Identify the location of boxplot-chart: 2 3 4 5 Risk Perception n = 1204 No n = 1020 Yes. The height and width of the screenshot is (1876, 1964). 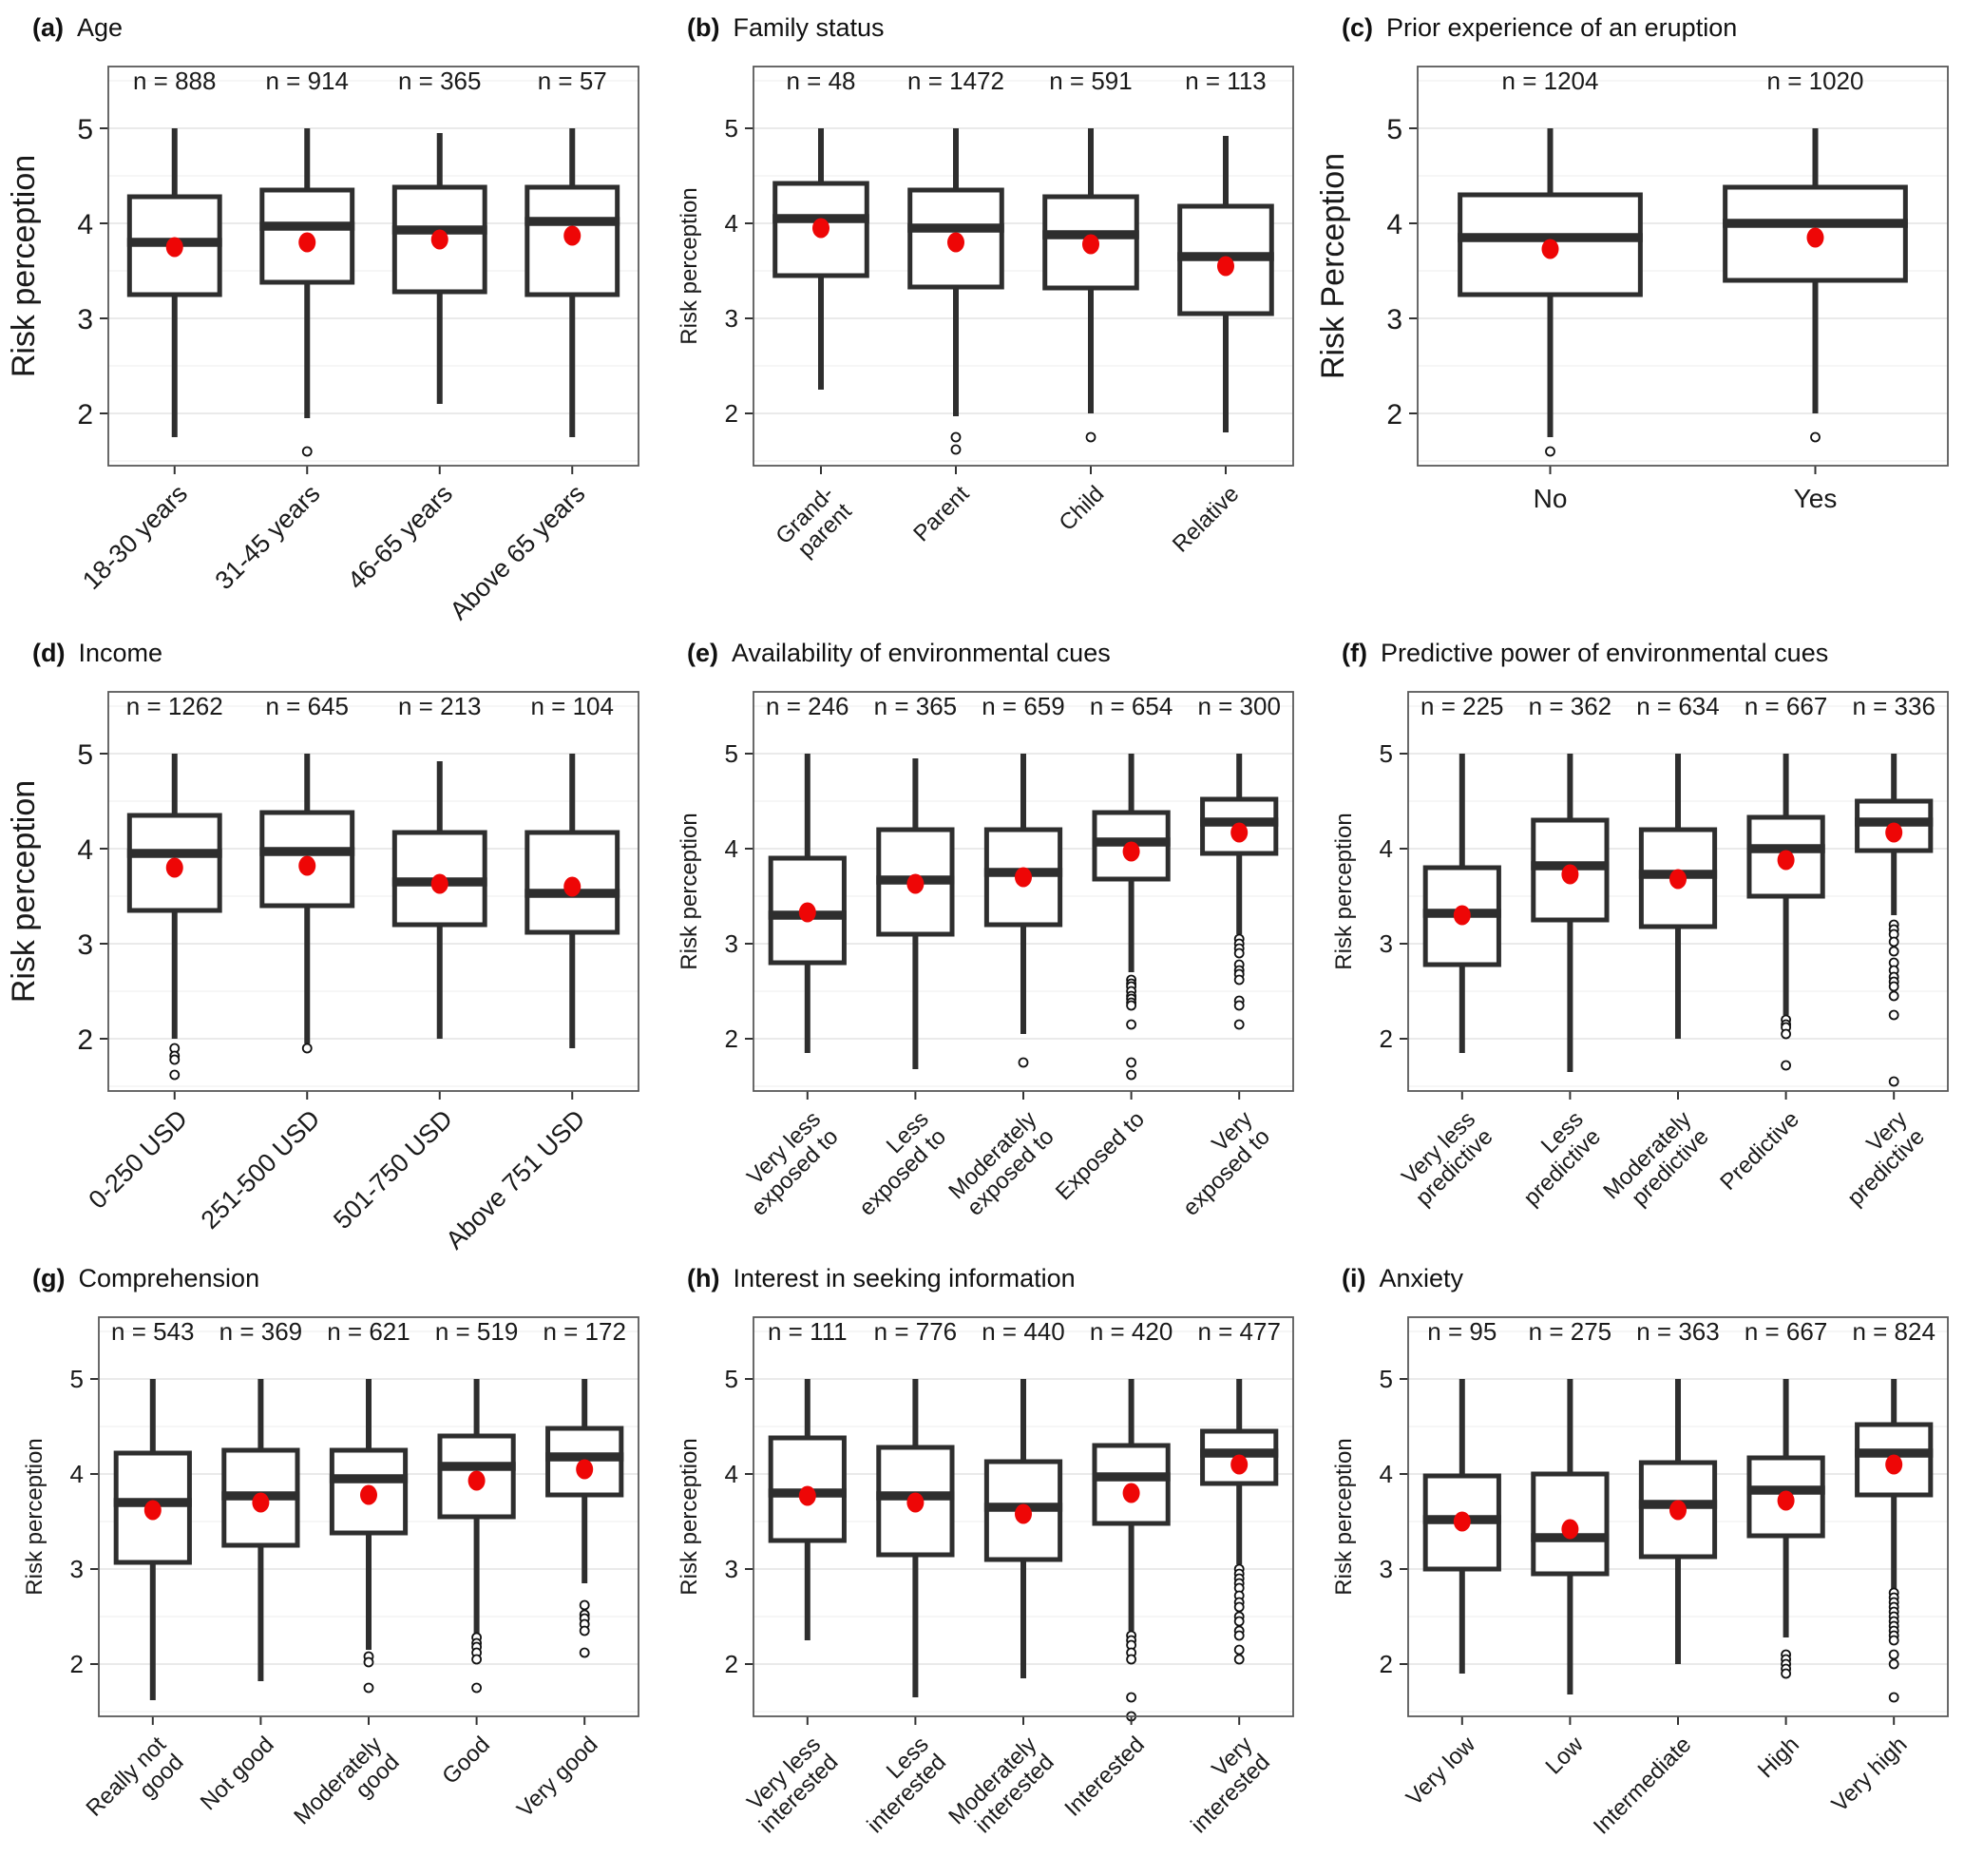
(1636, 335).